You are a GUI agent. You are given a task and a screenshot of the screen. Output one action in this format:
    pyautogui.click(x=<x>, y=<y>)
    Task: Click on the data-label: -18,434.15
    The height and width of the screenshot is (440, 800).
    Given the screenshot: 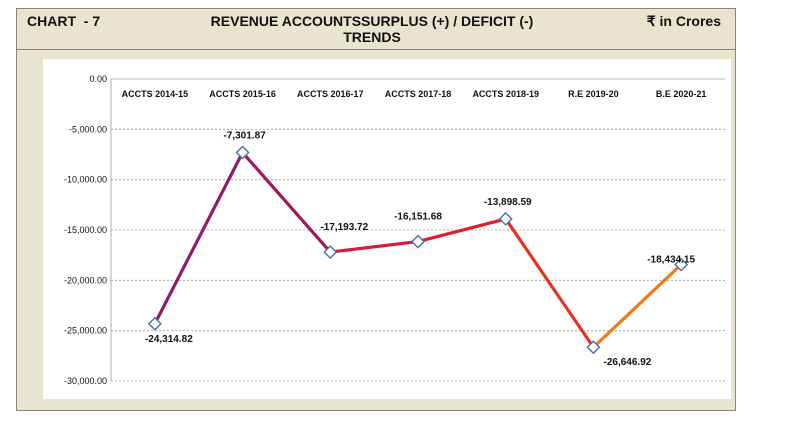 What is the action you would take?
    pyautogui.click(x=671, y=260)
    